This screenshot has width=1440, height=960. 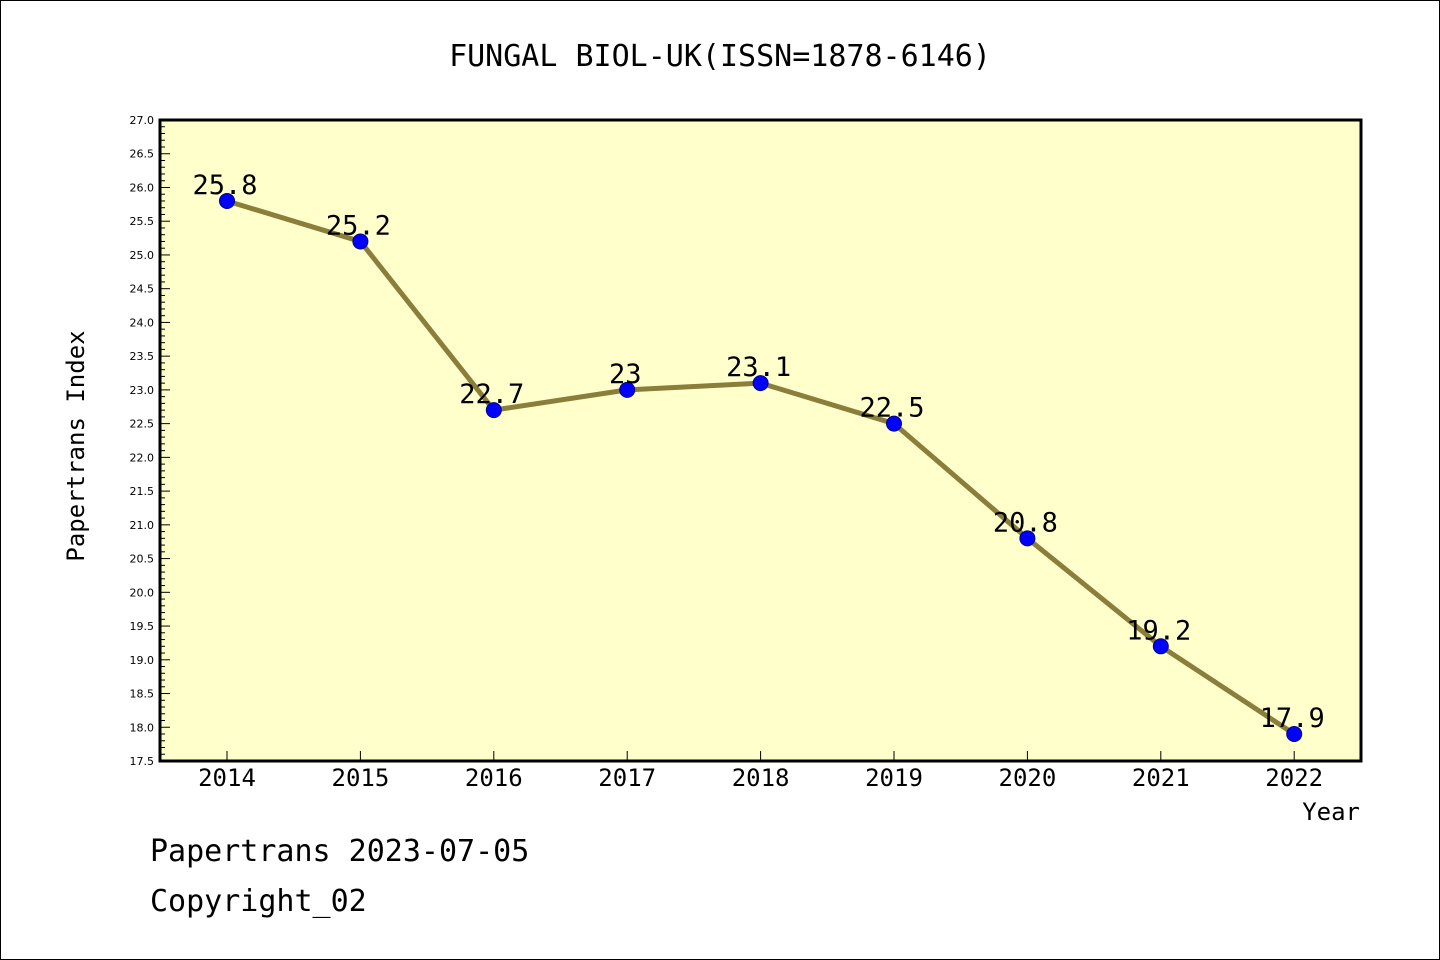 I want to click on y-tick-label: 24.0, so click(x=142, y=322).